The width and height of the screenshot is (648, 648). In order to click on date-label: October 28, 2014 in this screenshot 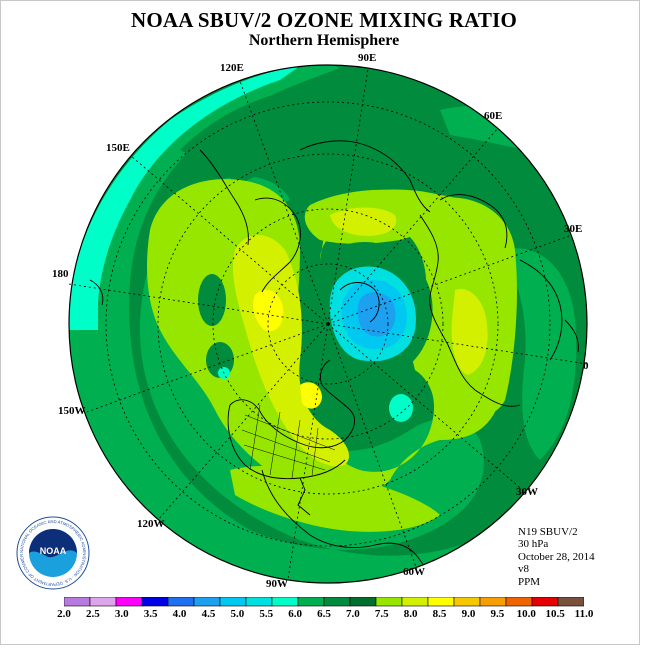, I will do `click(556, 556)`.